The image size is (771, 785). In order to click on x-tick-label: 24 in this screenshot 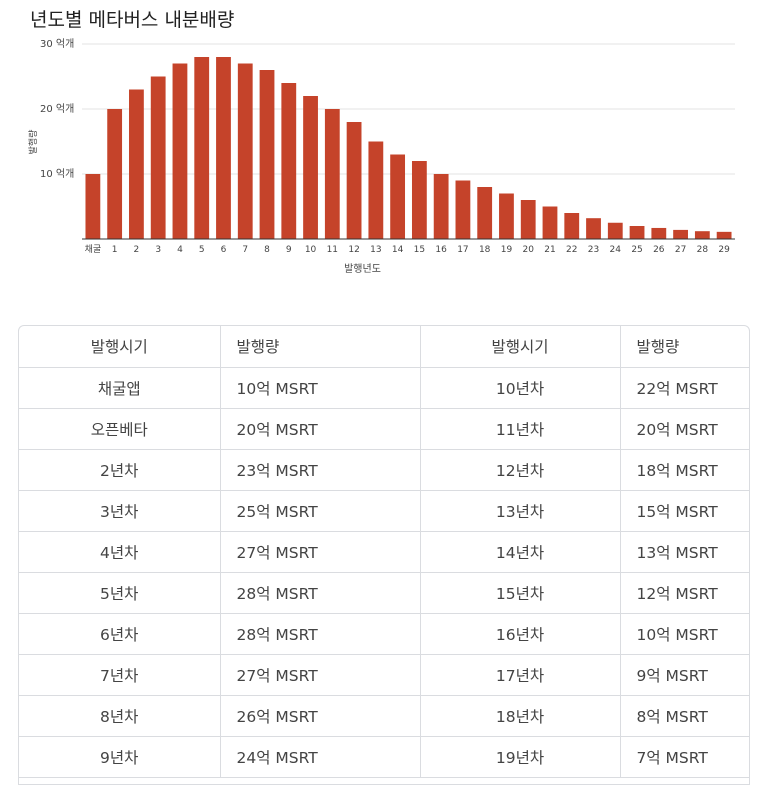, I will do `click(616, 250)`.